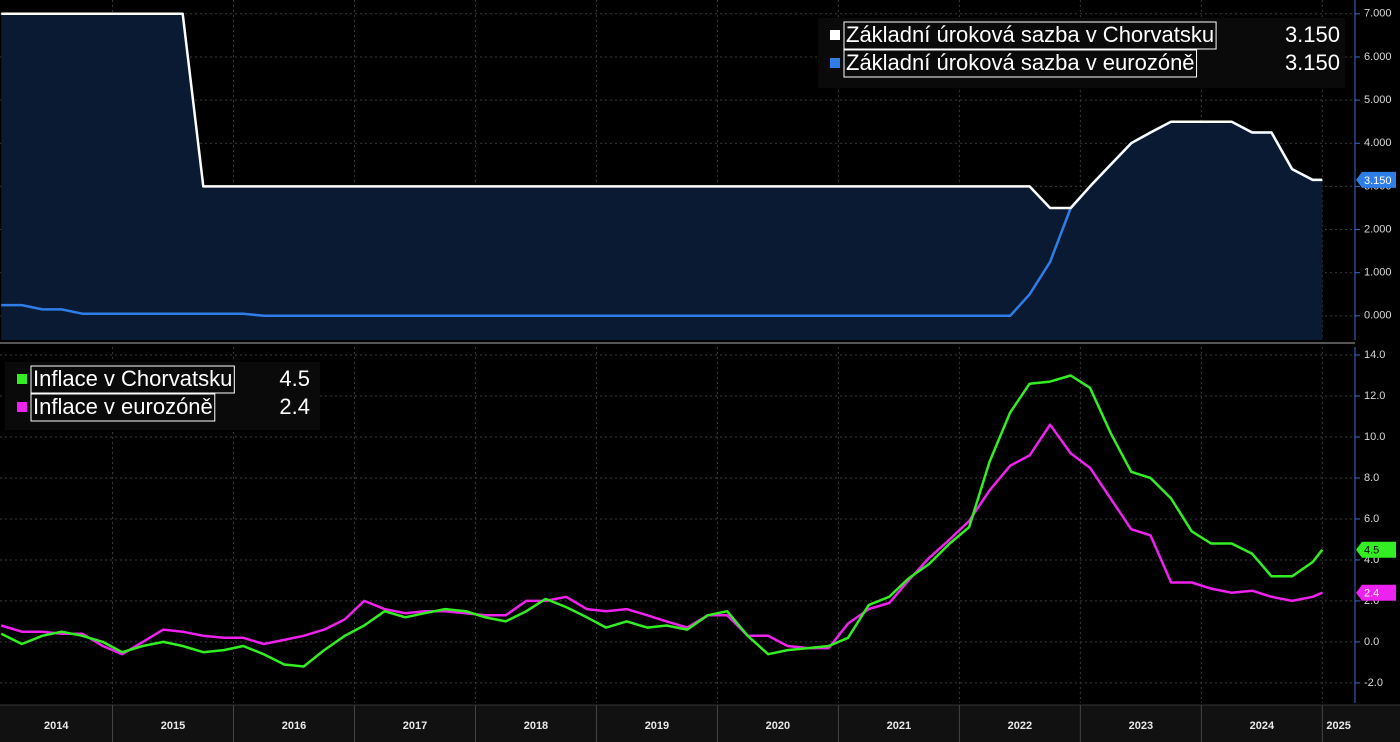 The image size is (1400, 742). What do you see at coordinates (1020, 726) in the screenshot?
I see `x-tick-label: 2022` at bounding box center [1020, 726].